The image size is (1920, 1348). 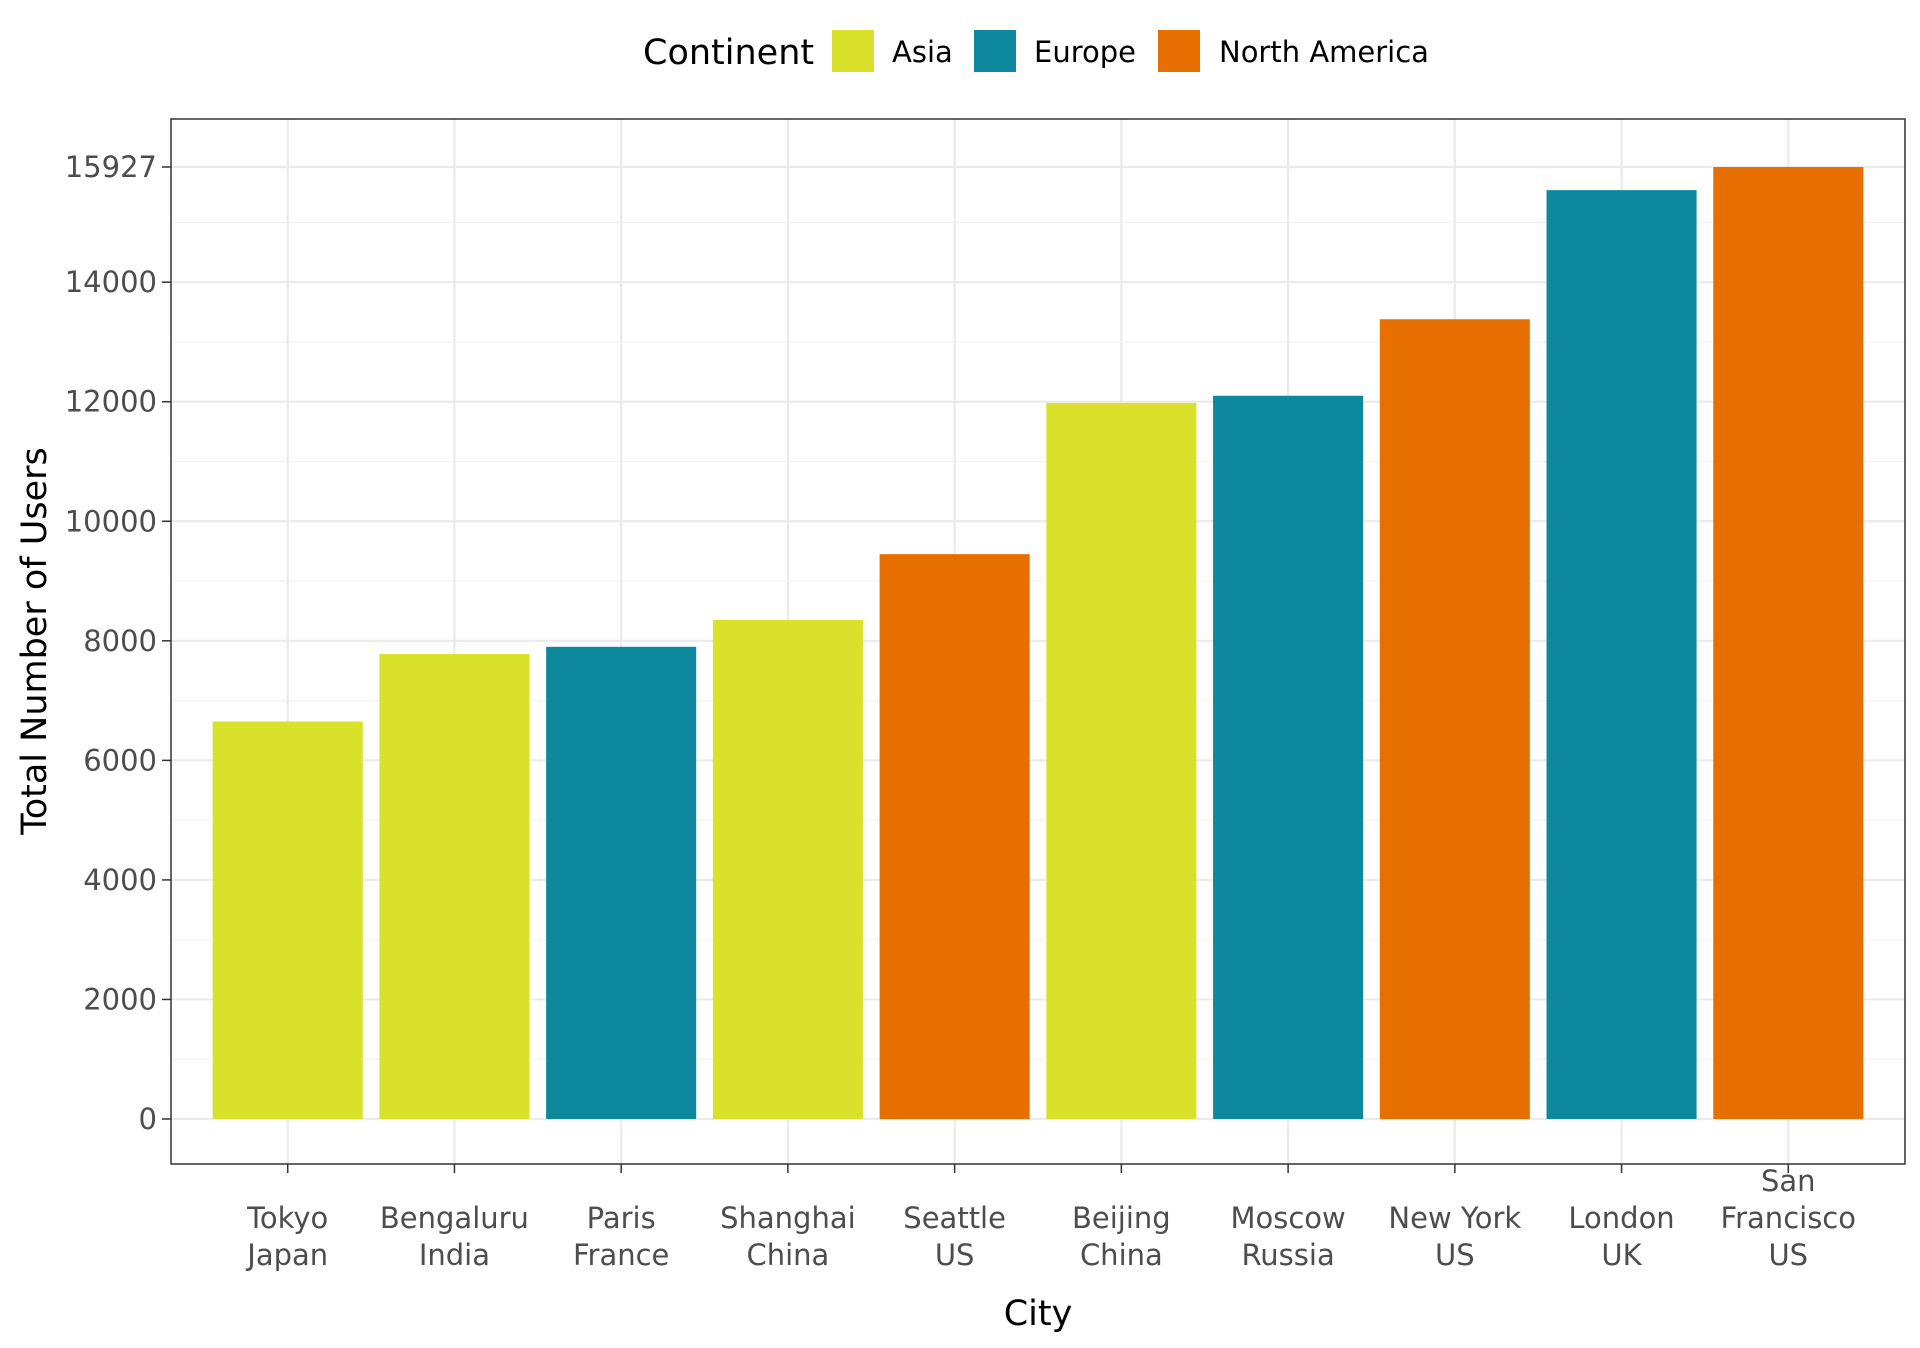 I want to click on x-tick-label: London UK, so click(x=1621, y=1236).